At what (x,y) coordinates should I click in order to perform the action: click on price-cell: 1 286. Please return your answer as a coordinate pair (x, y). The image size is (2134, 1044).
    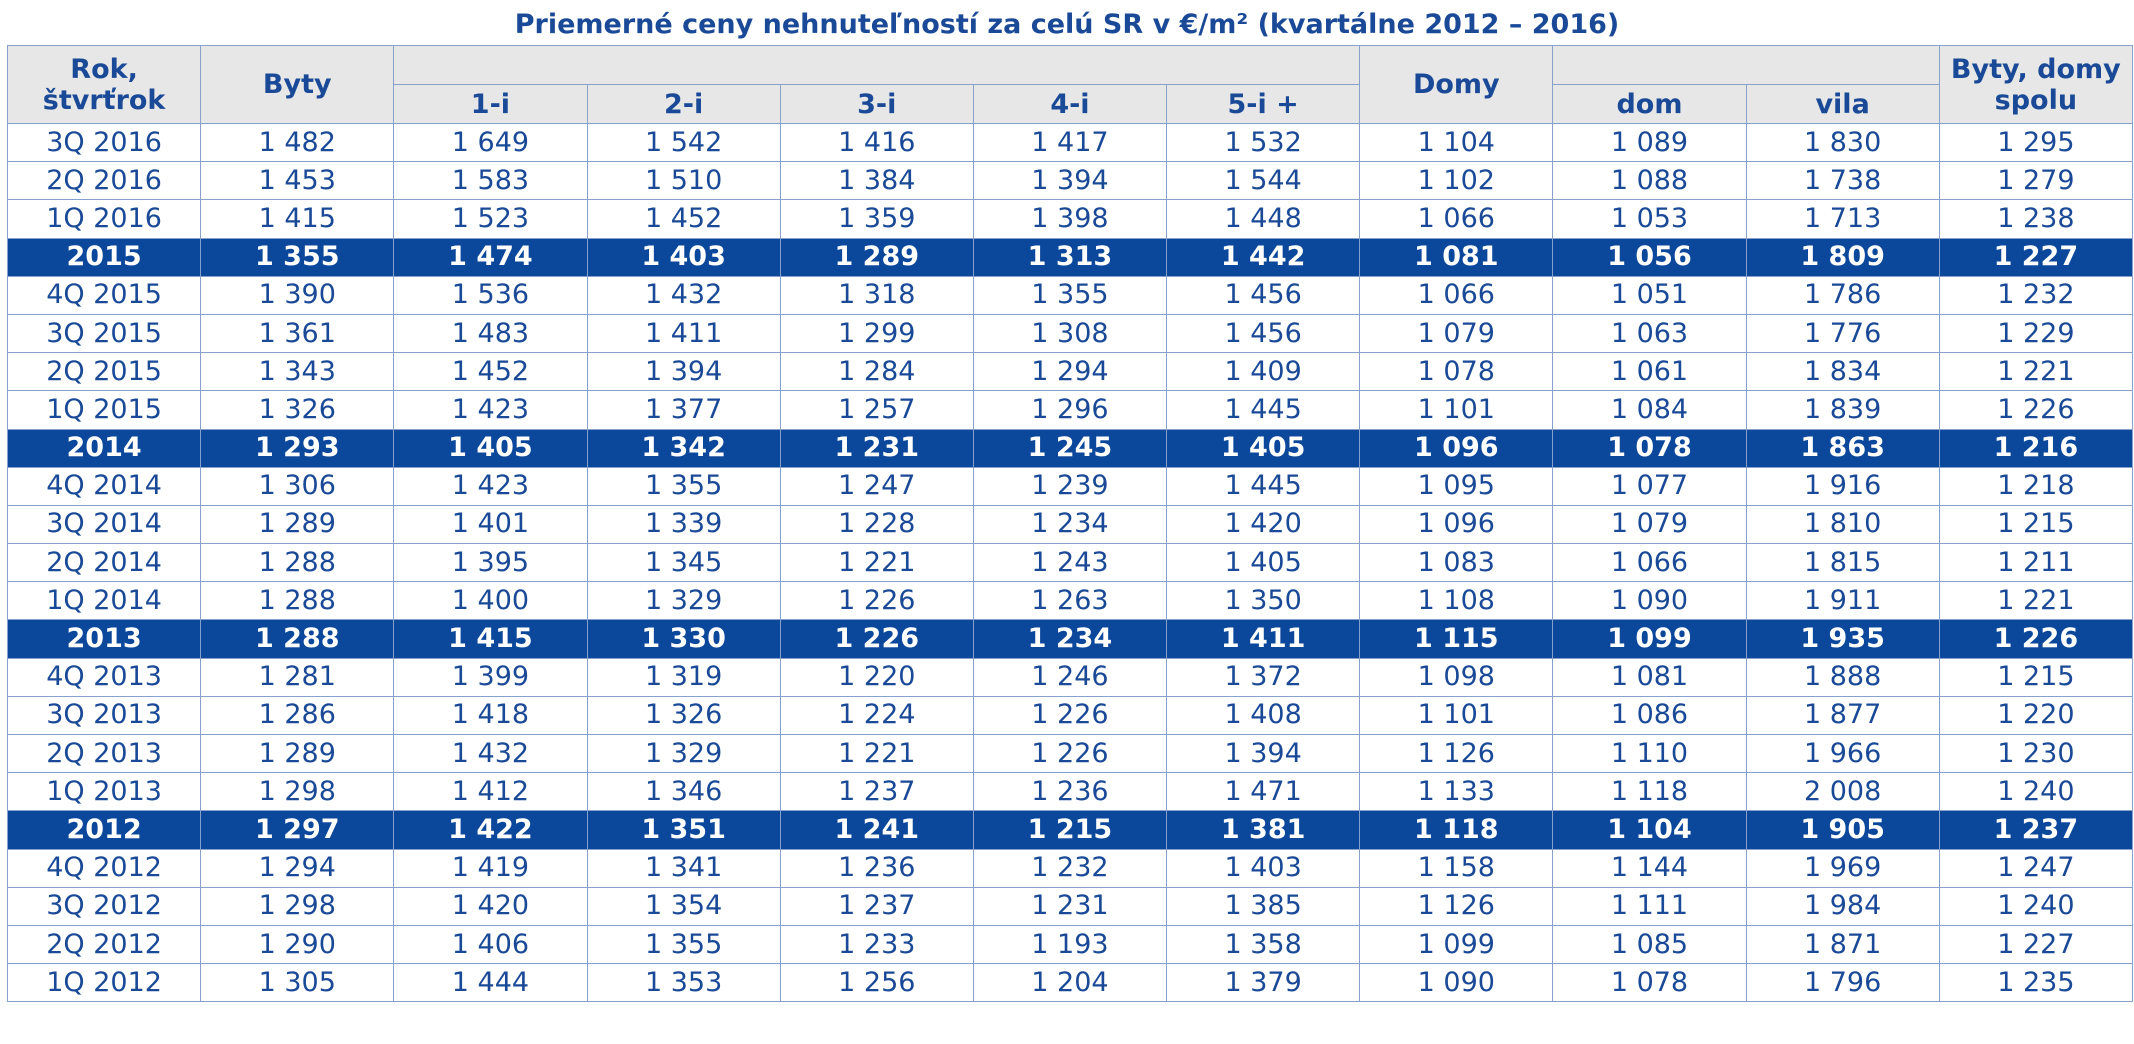
    Looking at the image, I should click on (297, 715).